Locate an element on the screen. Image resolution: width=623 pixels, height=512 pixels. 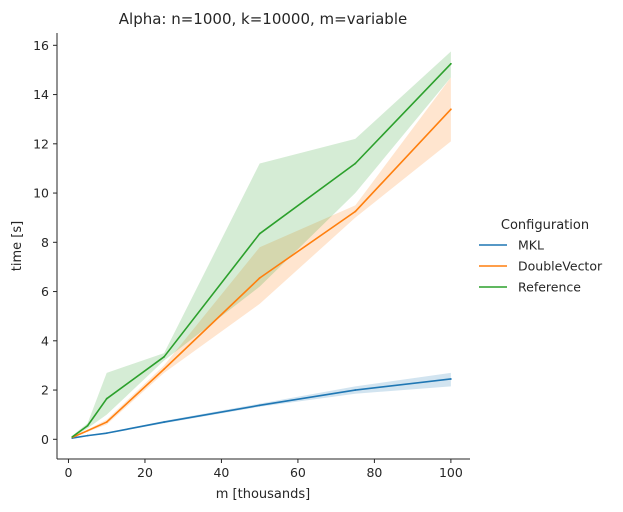
y-tick-label: 16 is located at coordinates (41, 45).